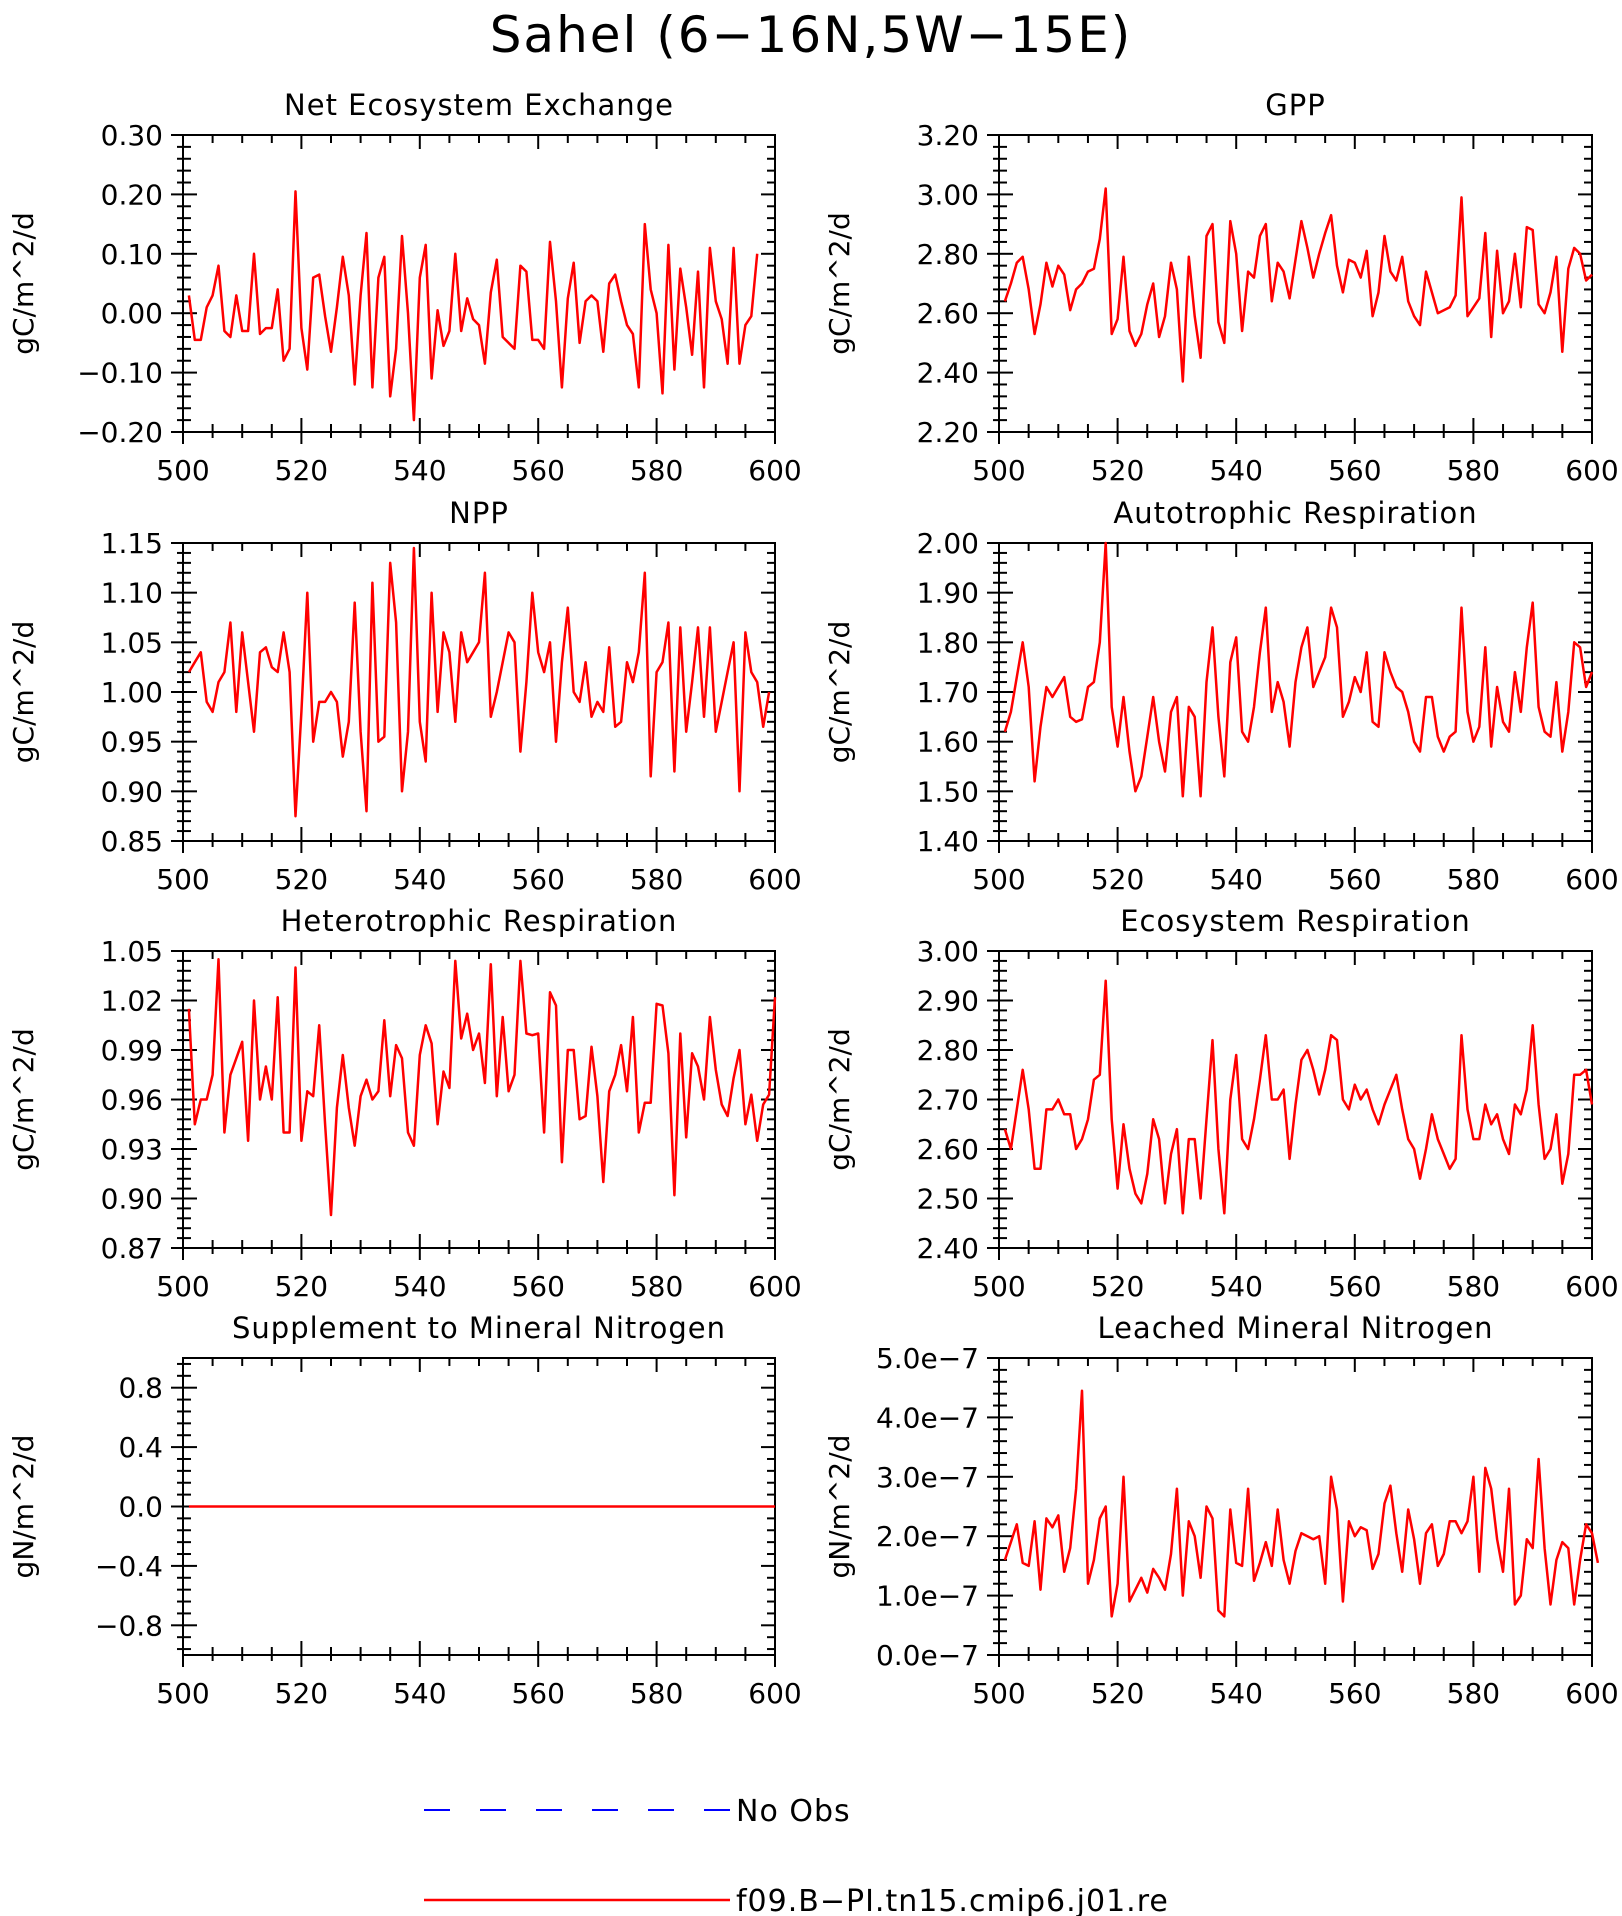  What do you see at coordinates (129, 1566) in the screenshot?
I see `y-tick-label: −0.4` at bounding box center [129, 1566].